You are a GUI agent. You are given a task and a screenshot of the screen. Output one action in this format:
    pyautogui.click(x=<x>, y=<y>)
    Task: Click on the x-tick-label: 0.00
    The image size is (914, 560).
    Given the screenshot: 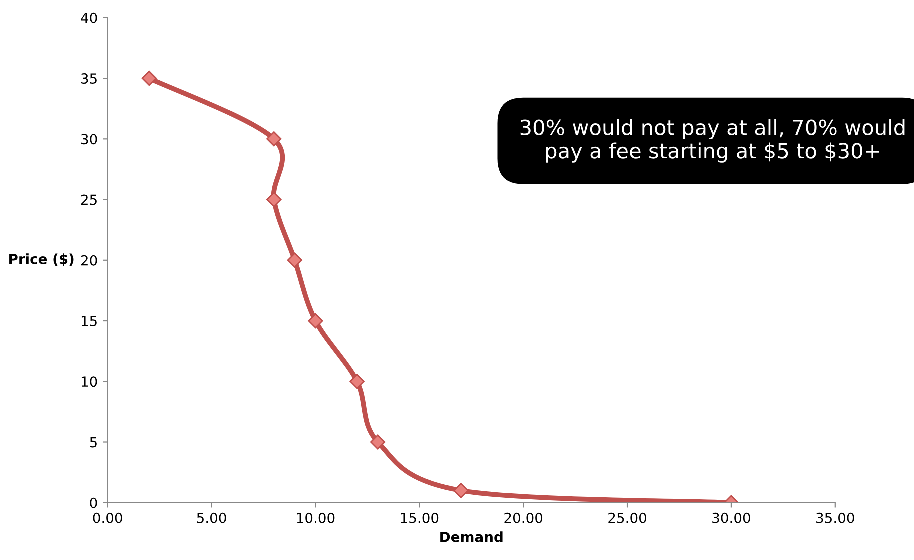 What is the action you would take?
    pyautogui.click(x=107, y=518)
    